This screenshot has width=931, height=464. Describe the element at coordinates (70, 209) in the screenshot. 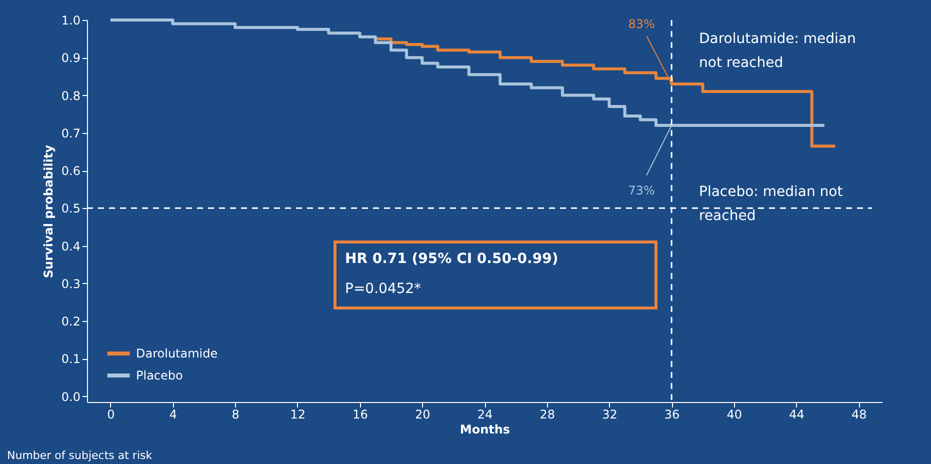

I see `y-tick-label: 0.5` at that location.